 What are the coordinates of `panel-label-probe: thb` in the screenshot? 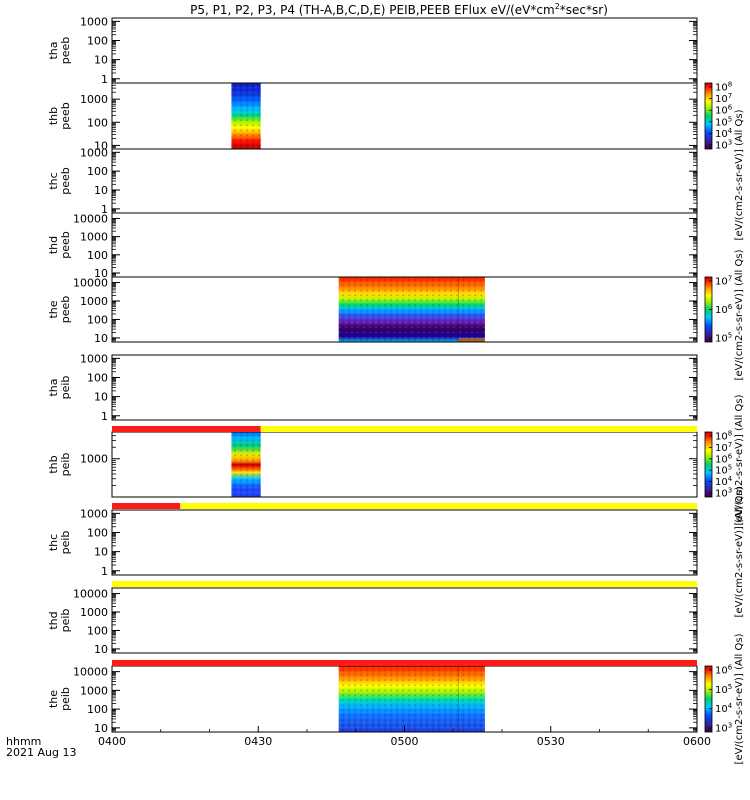 It's located at (53, 464).